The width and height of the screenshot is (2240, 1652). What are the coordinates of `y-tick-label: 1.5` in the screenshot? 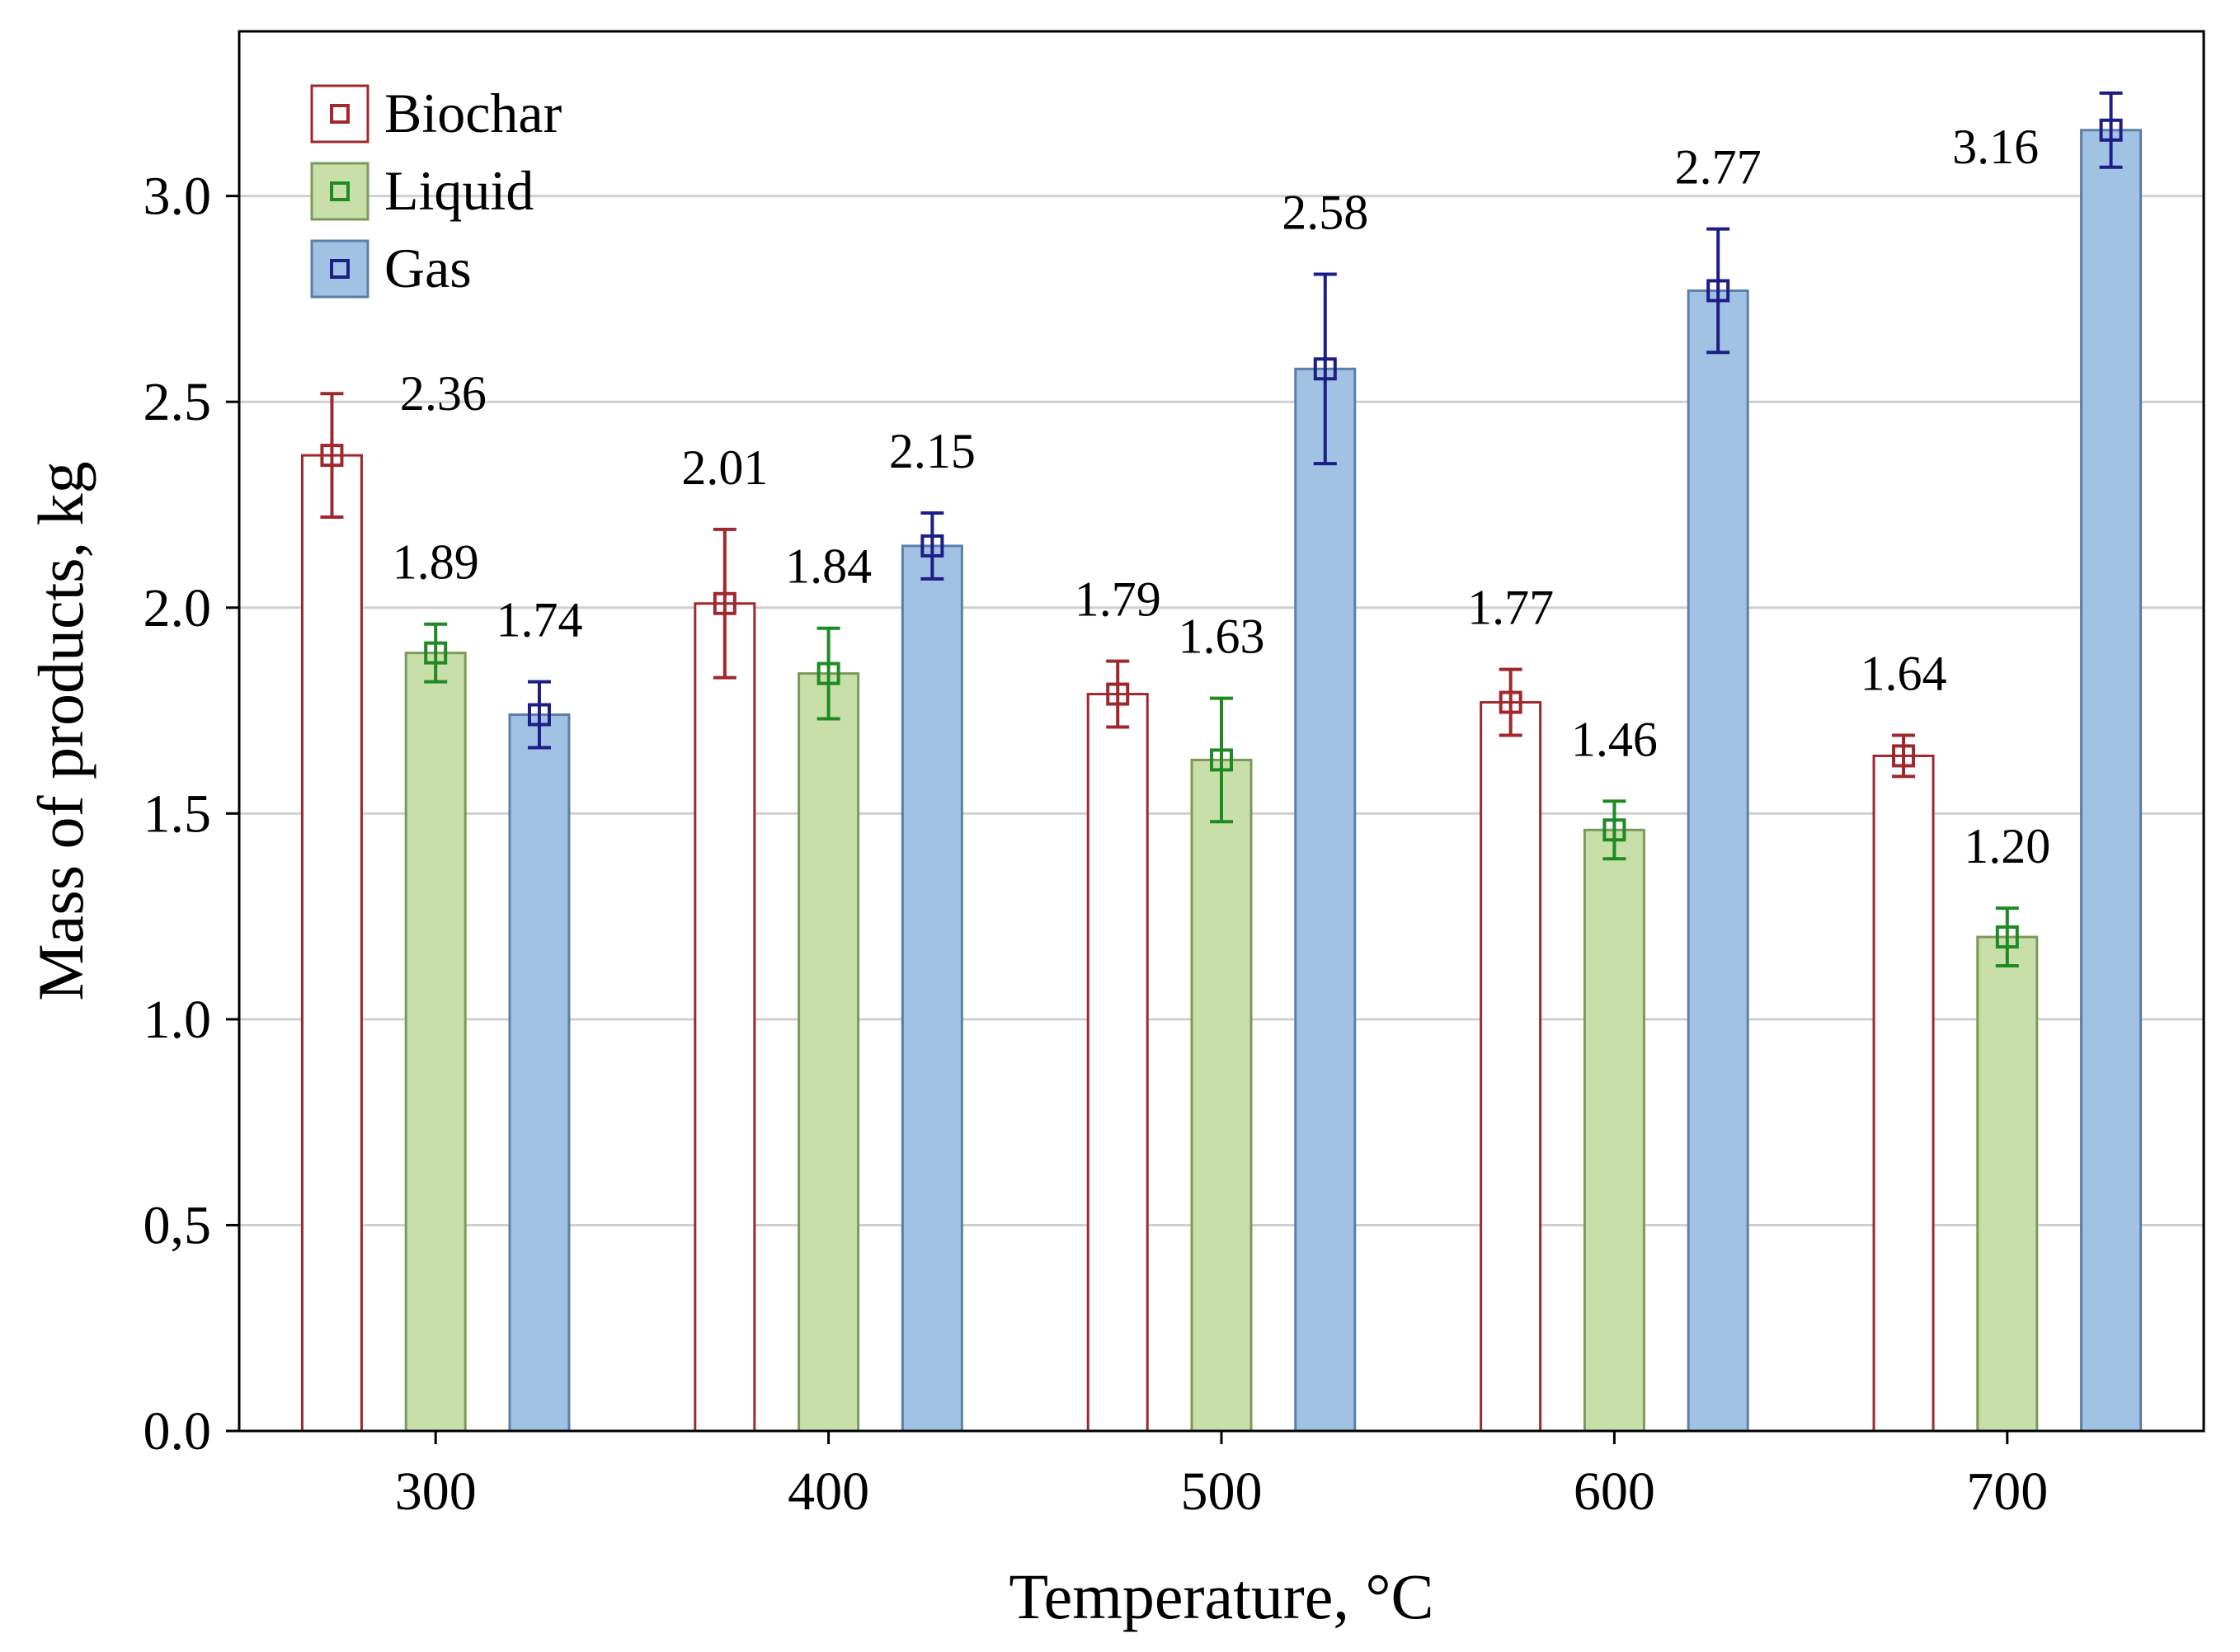 It's located at (178, 814).